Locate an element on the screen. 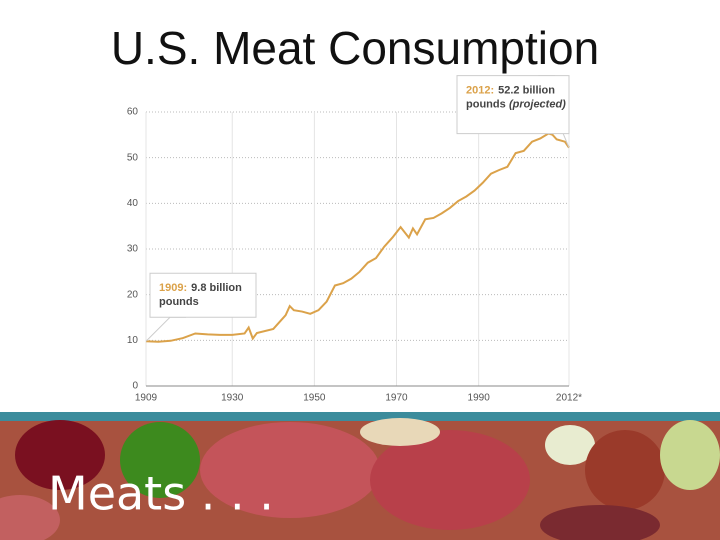  y-tick-label: 10 is located at coordinates (133, 340).